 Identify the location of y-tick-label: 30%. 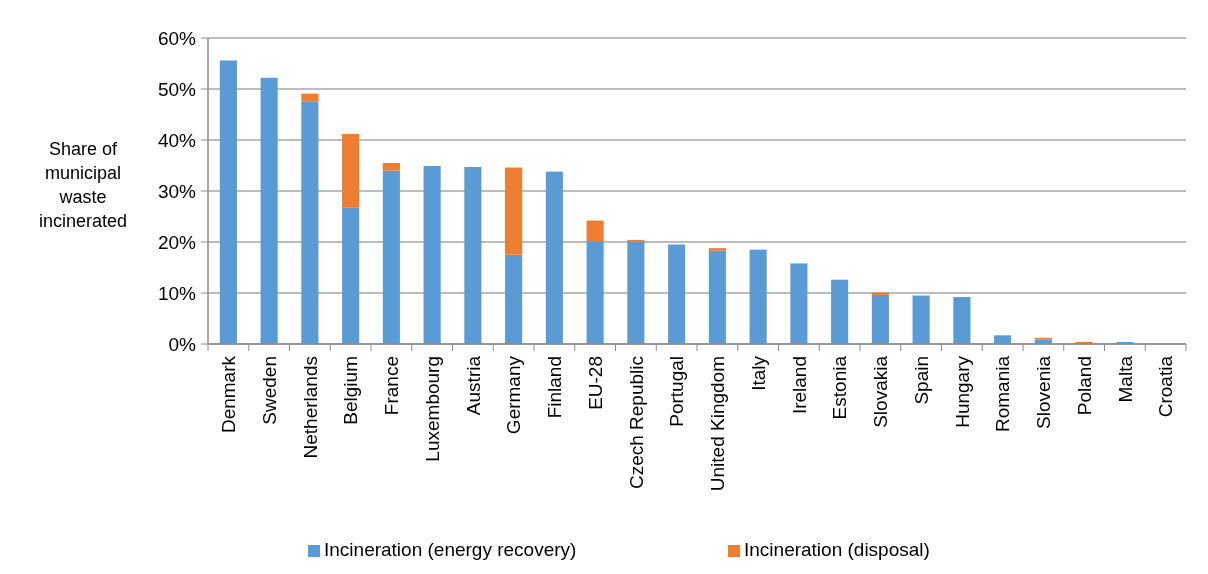
(177, 191).